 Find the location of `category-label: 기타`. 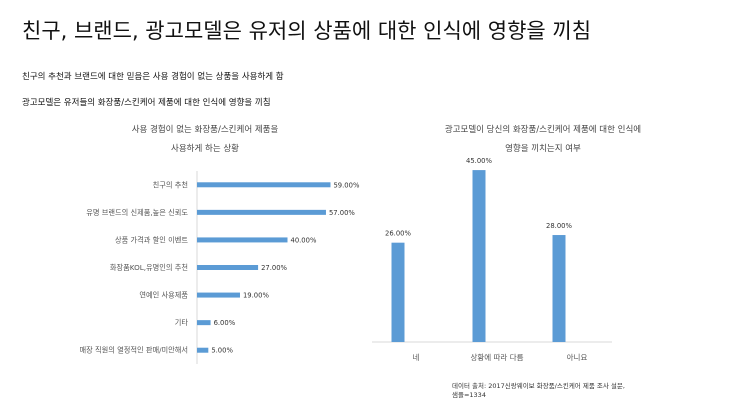

category-label: 기타 is located at coordinates (182, 322).